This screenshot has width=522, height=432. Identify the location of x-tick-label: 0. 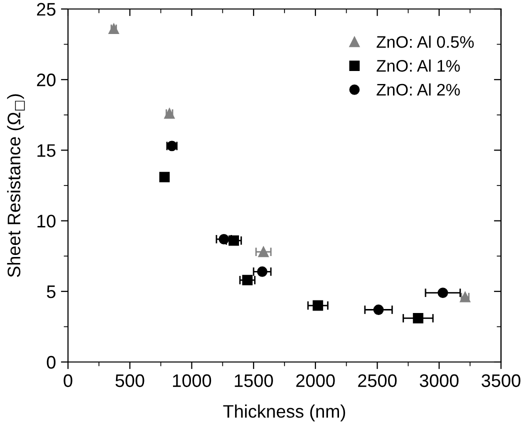
(68, 381).